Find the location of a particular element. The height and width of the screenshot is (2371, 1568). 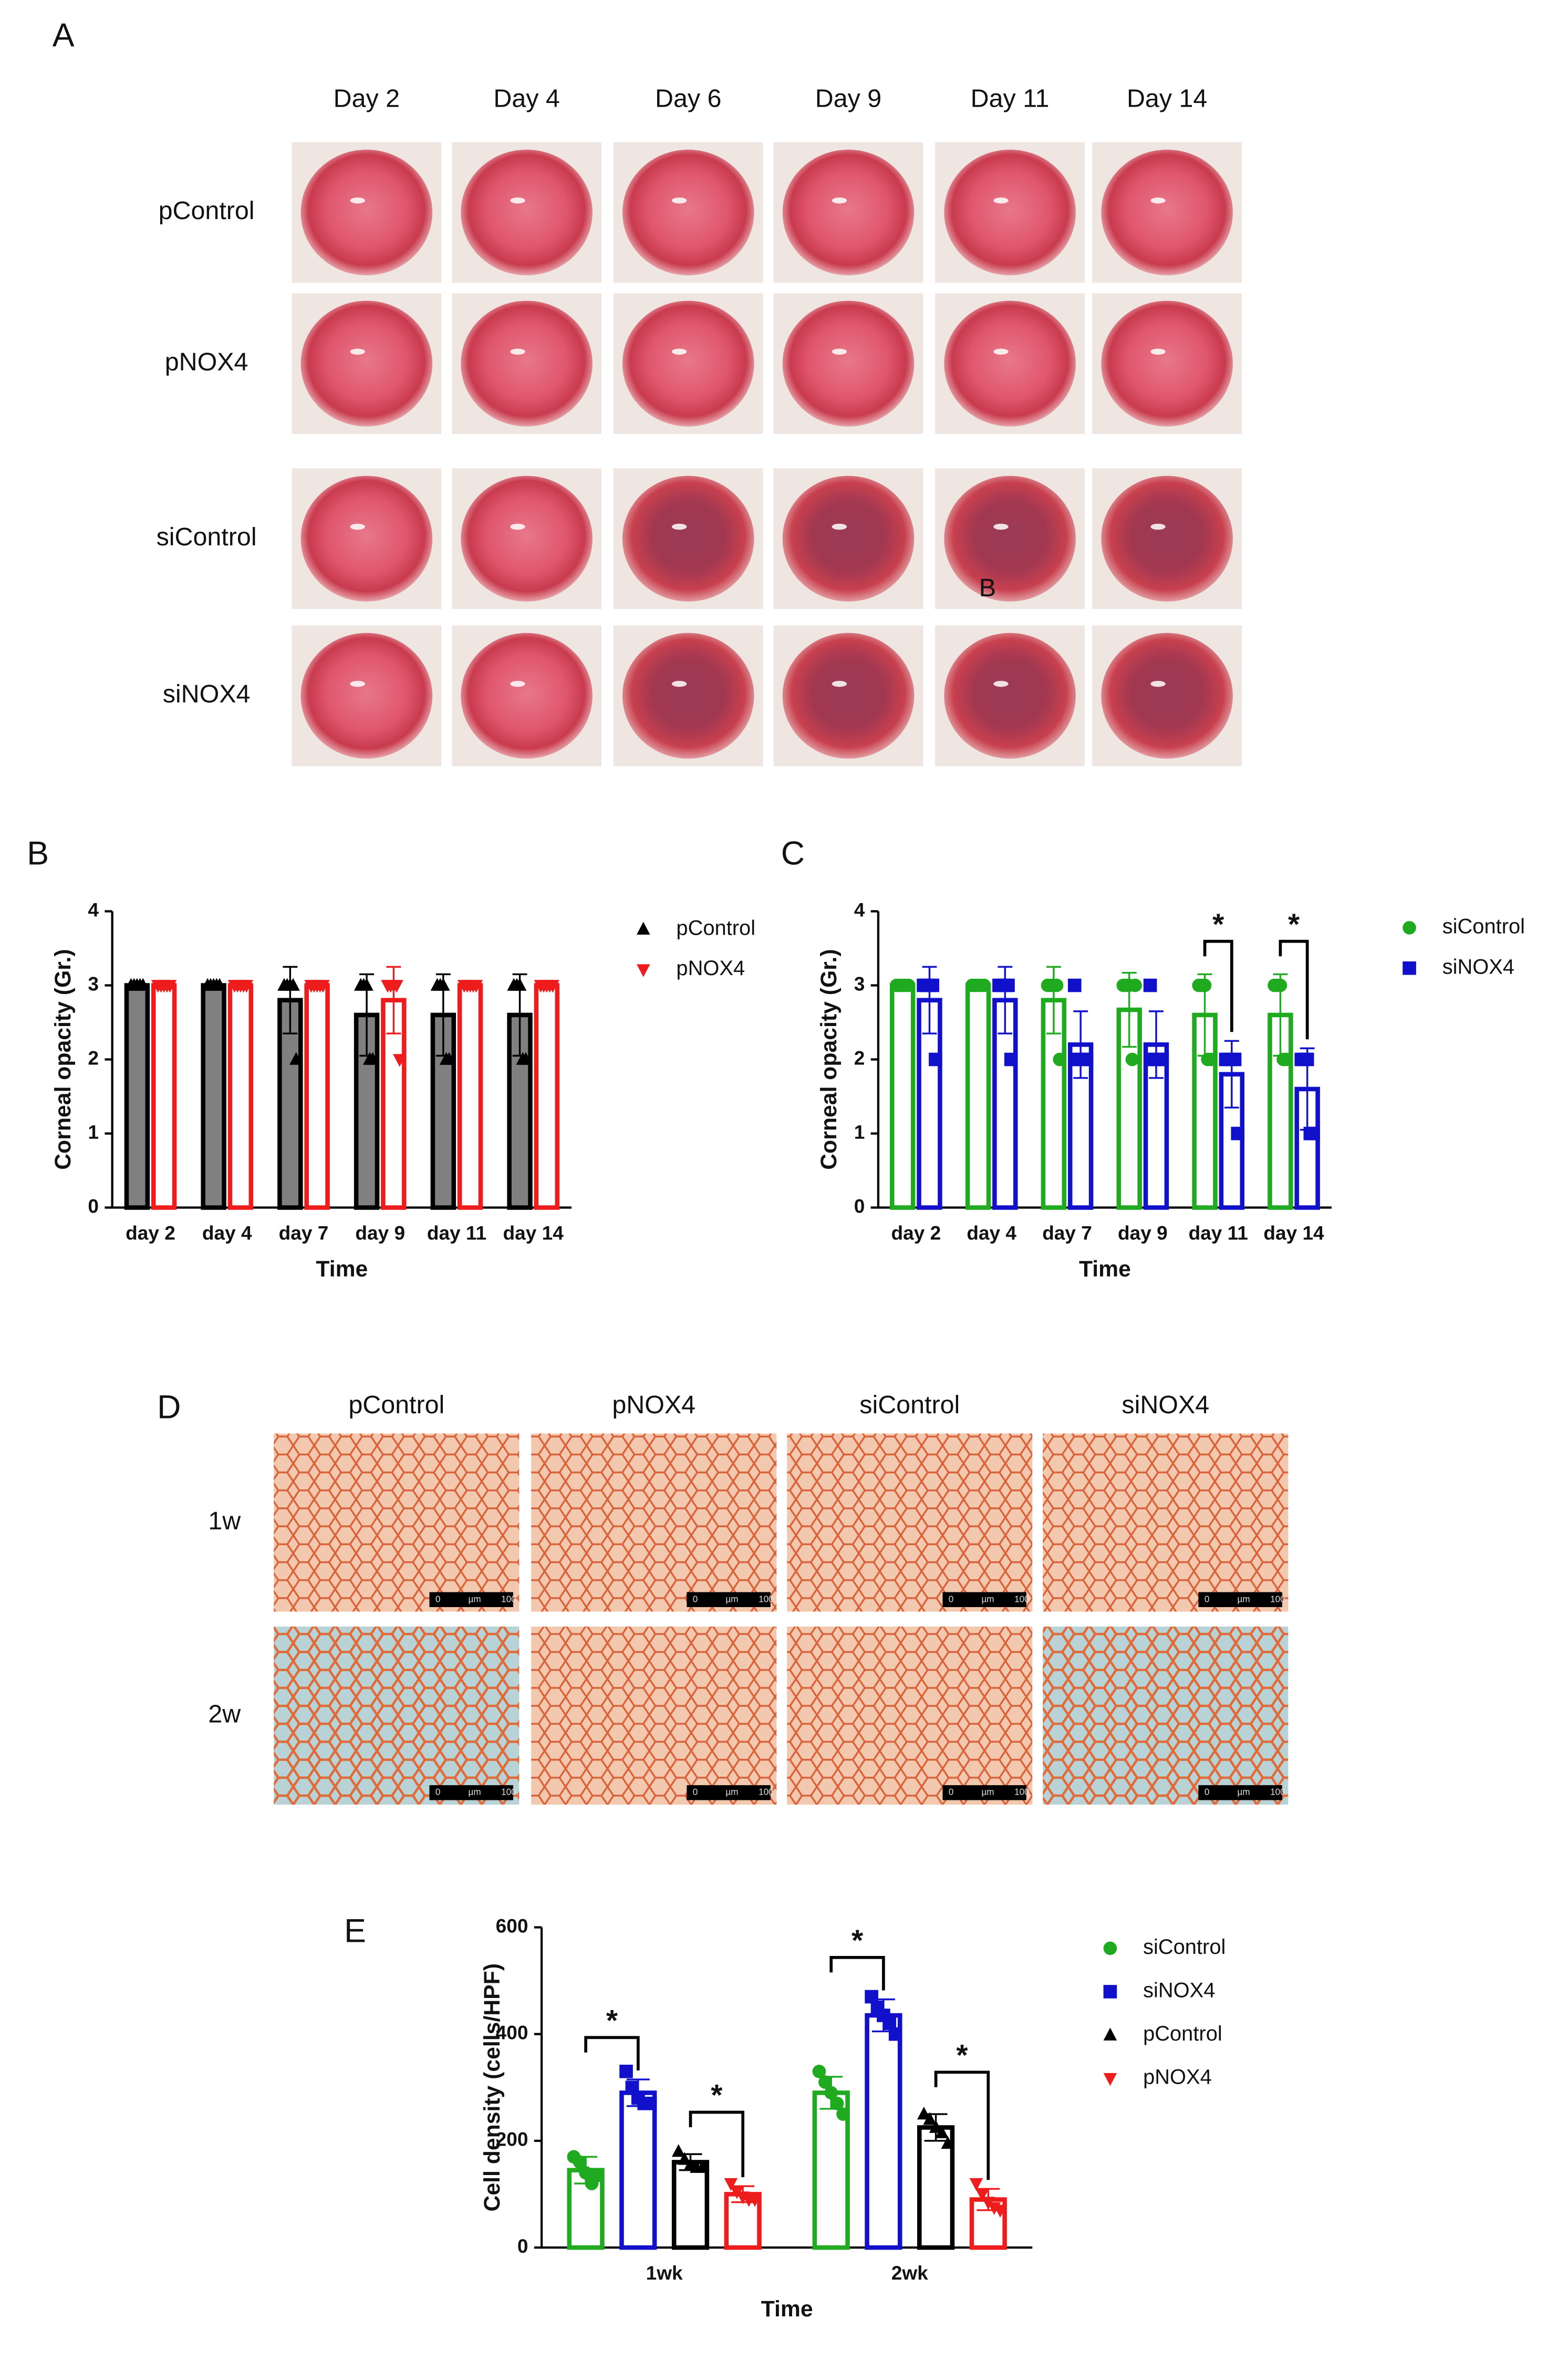

row-label: pNOX4 is located at coordinates (206, 362).